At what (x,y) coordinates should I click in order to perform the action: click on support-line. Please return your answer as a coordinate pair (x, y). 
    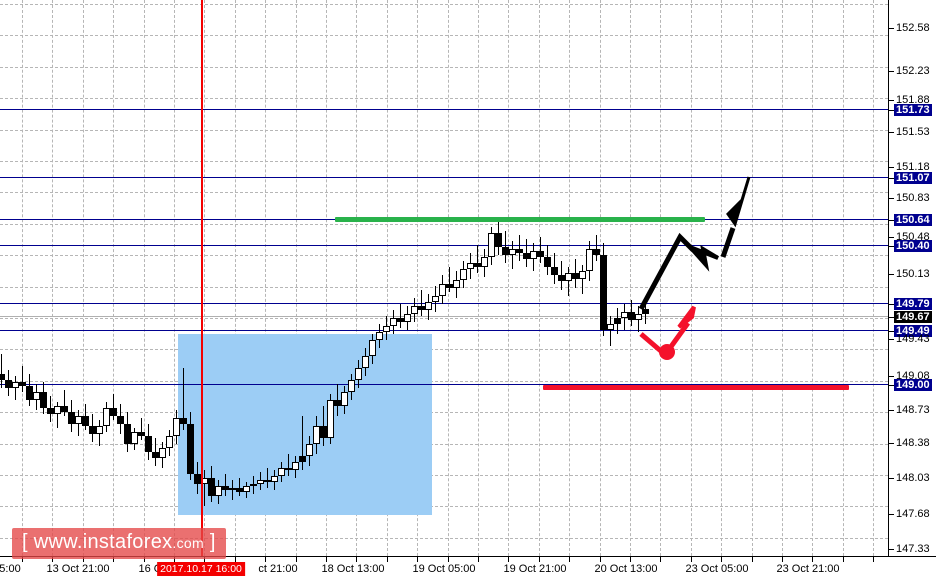
    Looking at the image, I should click on (696, 387).